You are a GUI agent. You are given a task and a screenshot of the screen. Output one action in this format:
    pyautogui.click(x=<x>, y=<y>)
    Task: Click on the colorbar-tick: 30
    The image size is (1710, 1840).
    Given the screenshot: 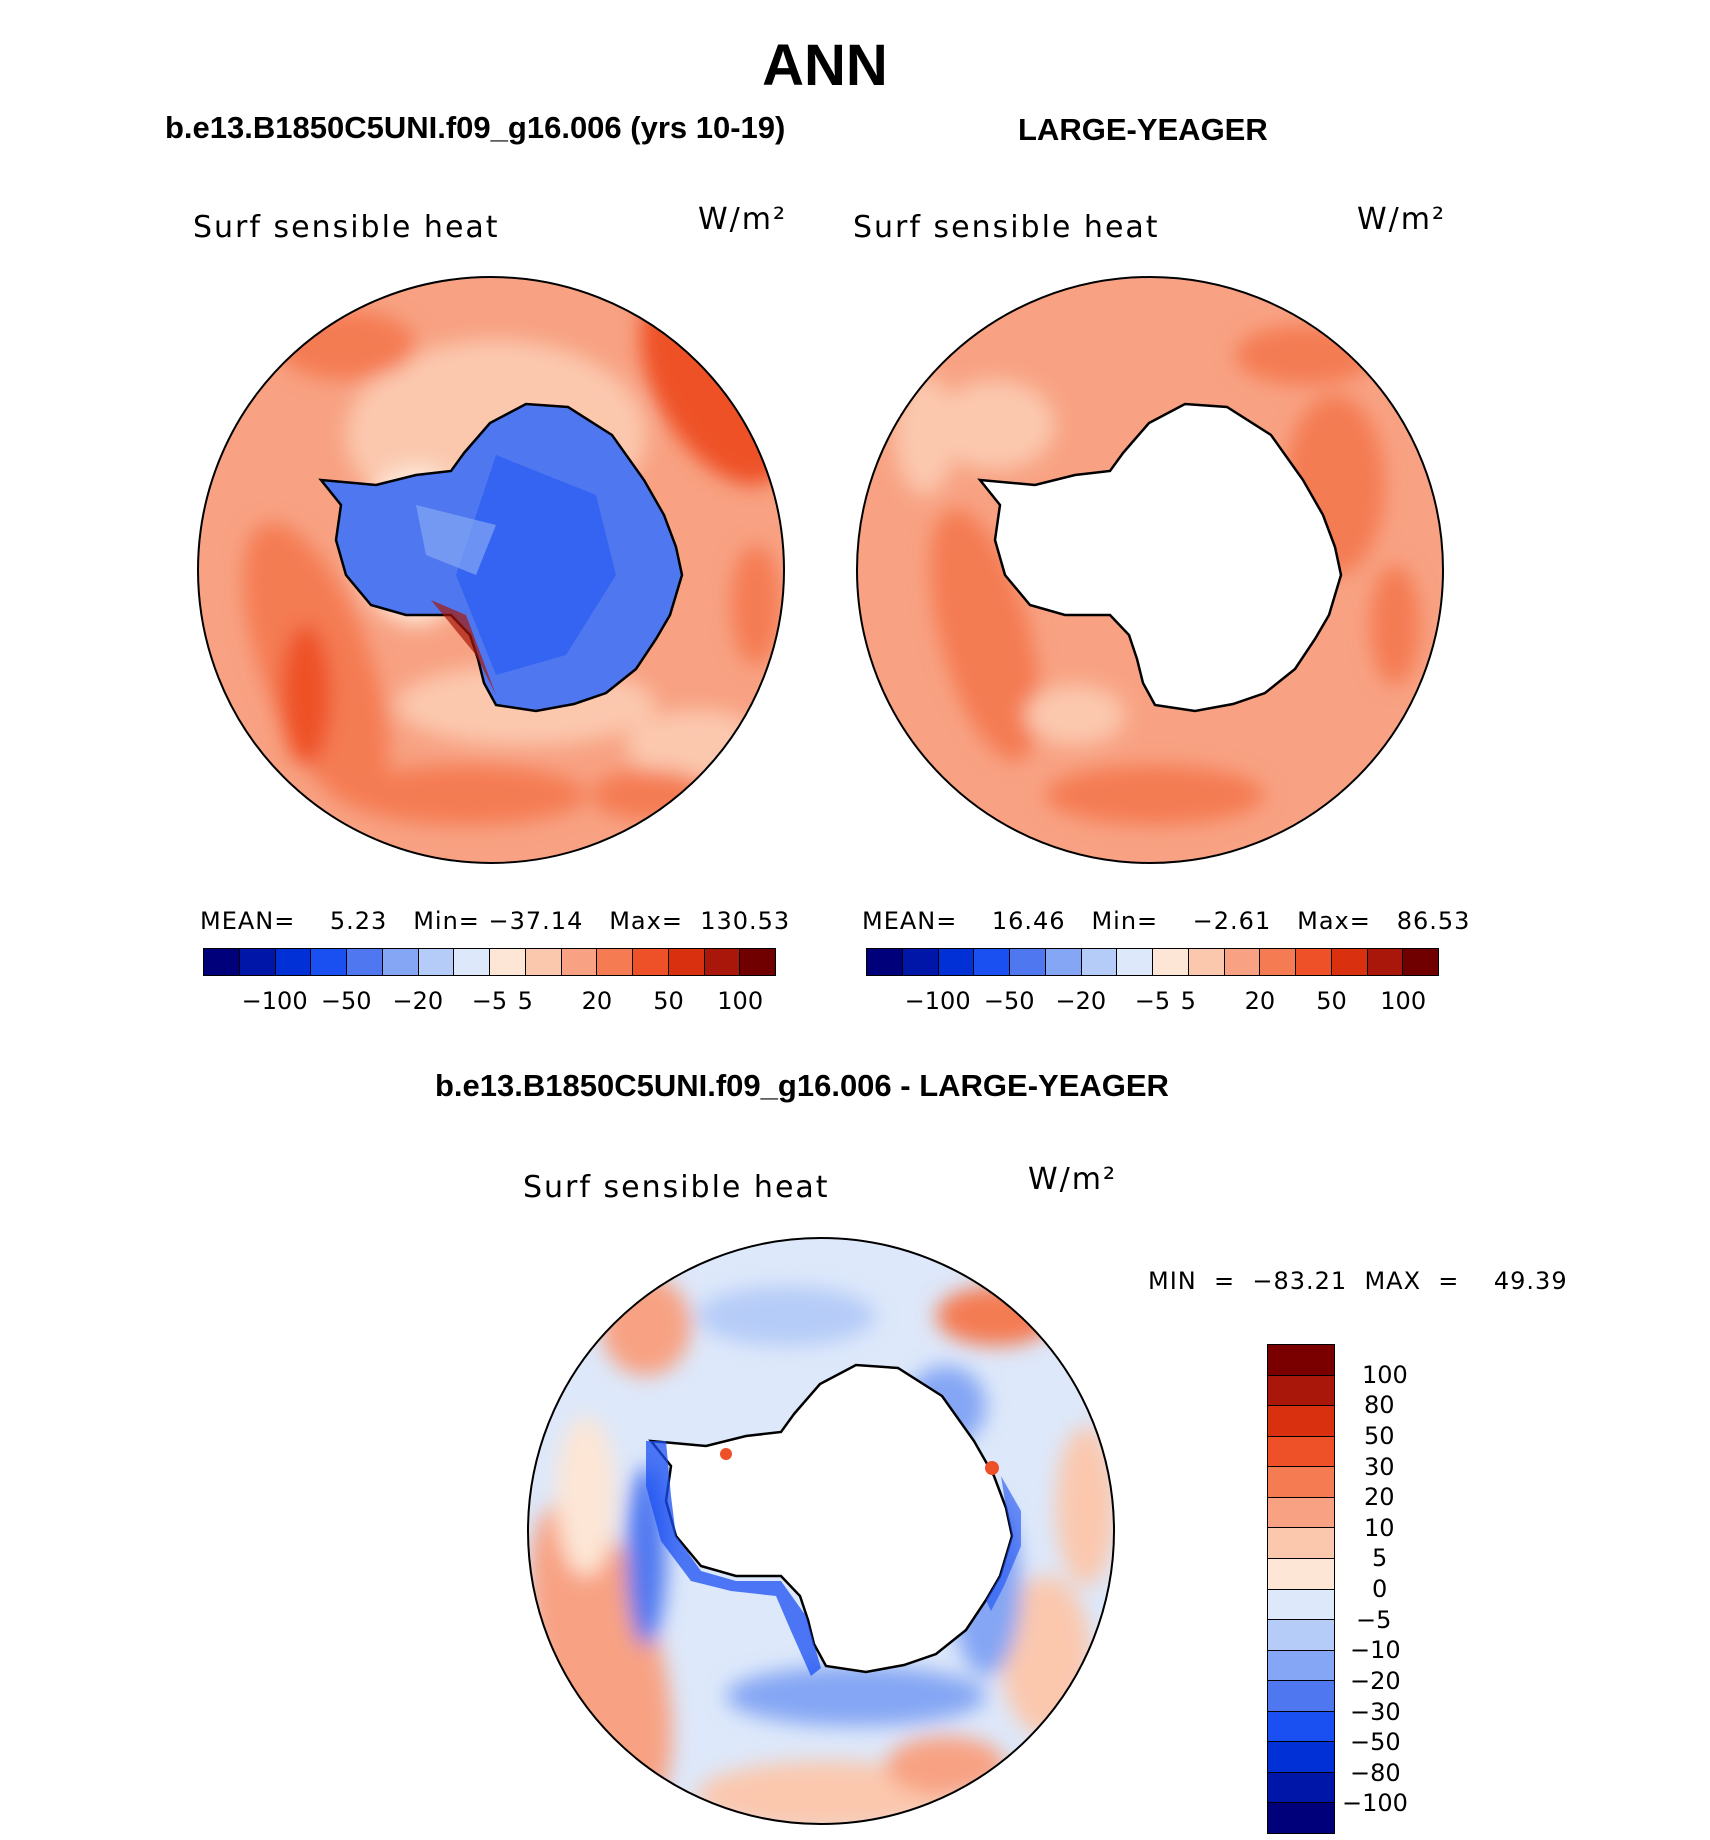 What is the action you would take?
    pyautogui.click(x=1379, y=1466)
    